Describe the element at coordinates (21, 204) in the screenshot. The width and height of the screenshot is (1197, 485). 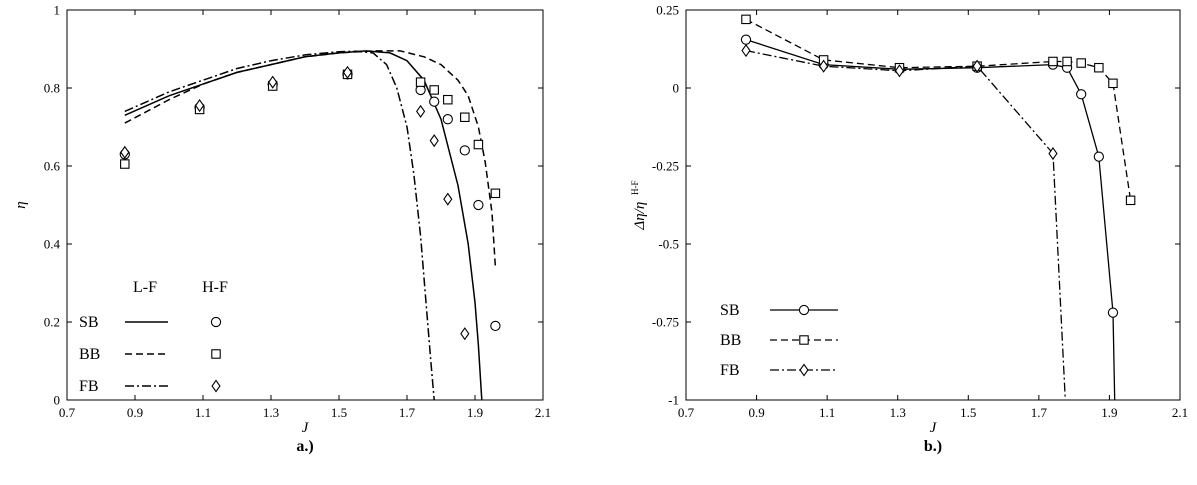
I see `y-axis-label-a: η` at that location.